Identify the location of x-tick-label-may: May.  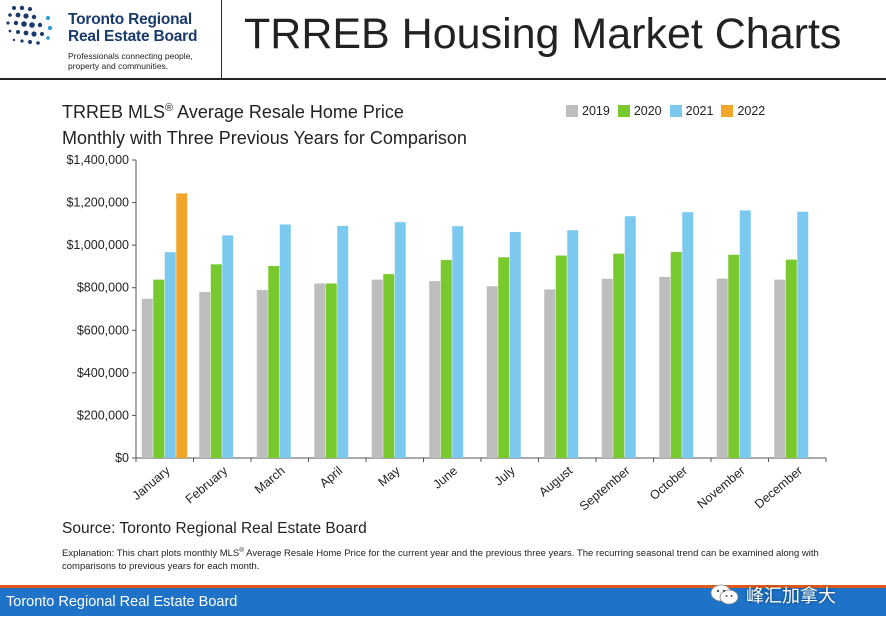
(390, 476).